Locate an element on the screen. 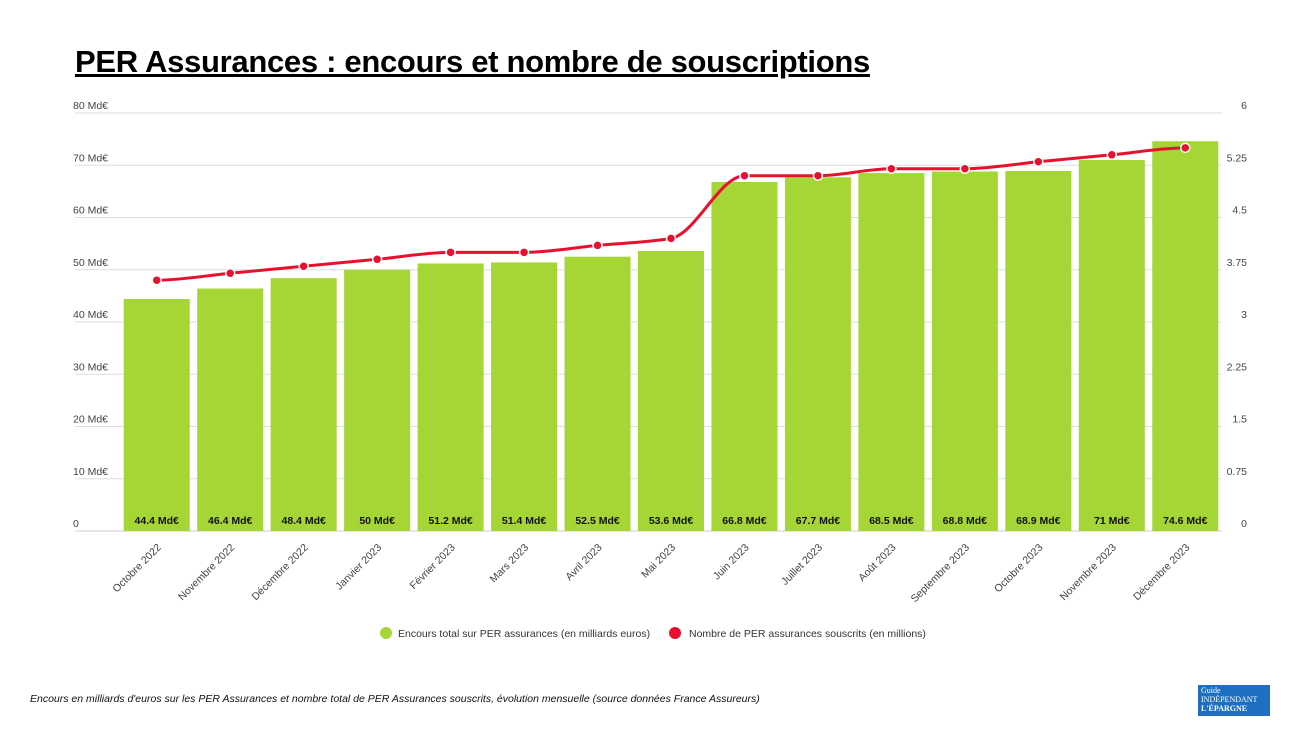 The width and height of the screenshot is (1300, 731). x-tick: Octobre 2022 is located at coordinates (137, 569).